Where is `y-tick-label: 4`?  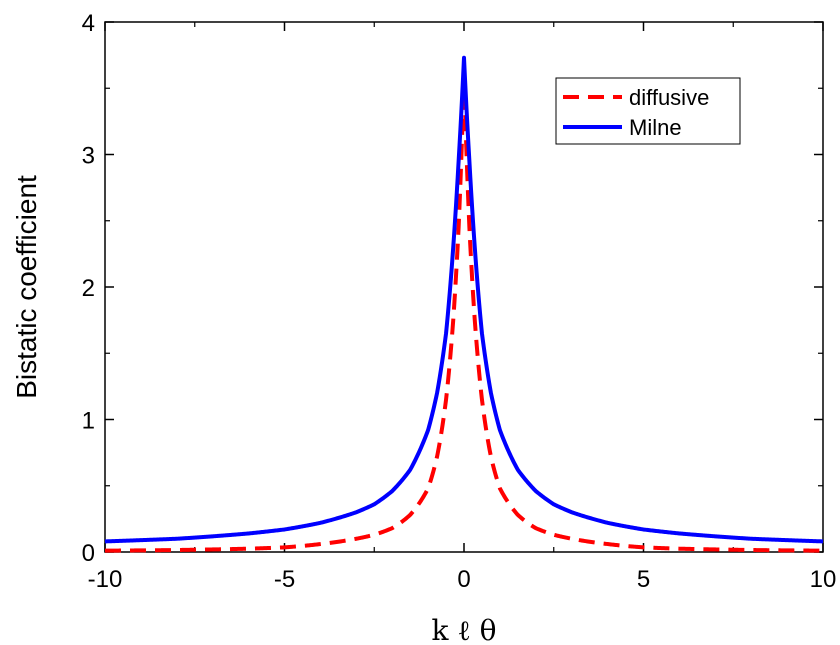 y-tick-label: 4 is located at coordinates (88, 23).